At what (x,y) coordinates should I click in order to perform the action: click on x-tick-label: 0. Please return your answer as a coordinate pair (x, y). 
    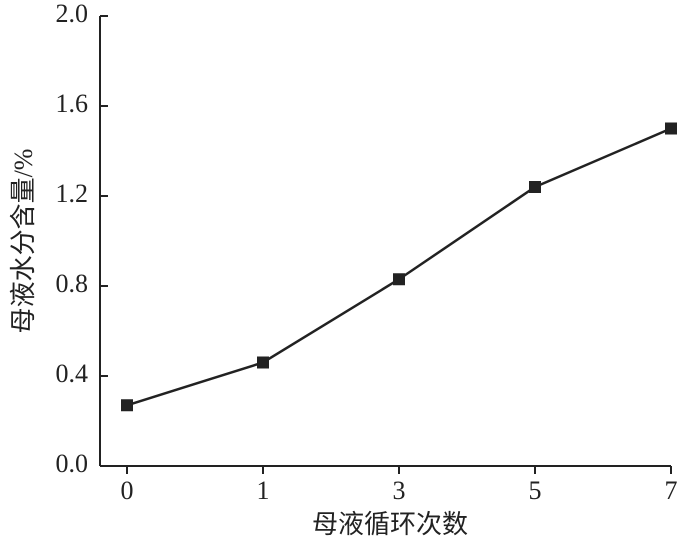
    Looking at the image, I should click on (127, 490).